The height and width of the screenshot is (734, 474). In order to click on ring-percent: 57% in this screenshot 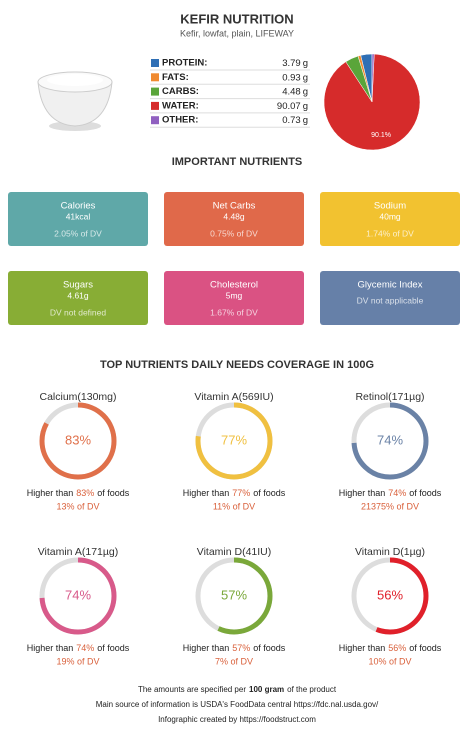, I will do `click(234, 594)`.